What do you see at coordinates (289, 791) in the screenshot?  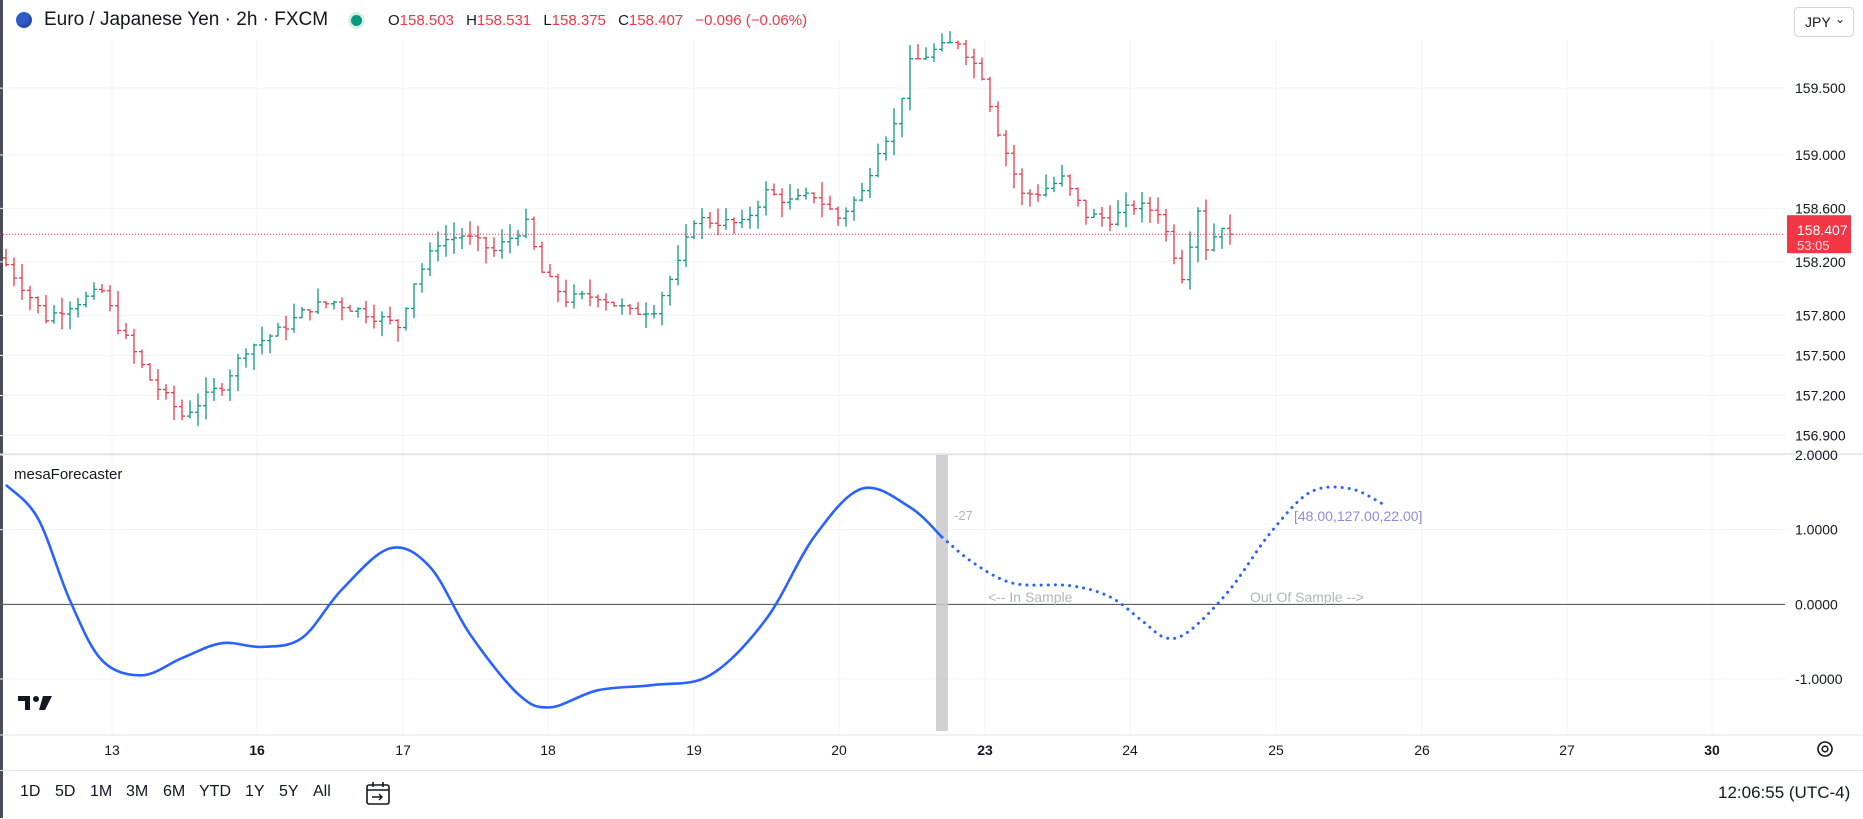 I see `range-button-5y: 5Y` at bounding box center [289, 791].